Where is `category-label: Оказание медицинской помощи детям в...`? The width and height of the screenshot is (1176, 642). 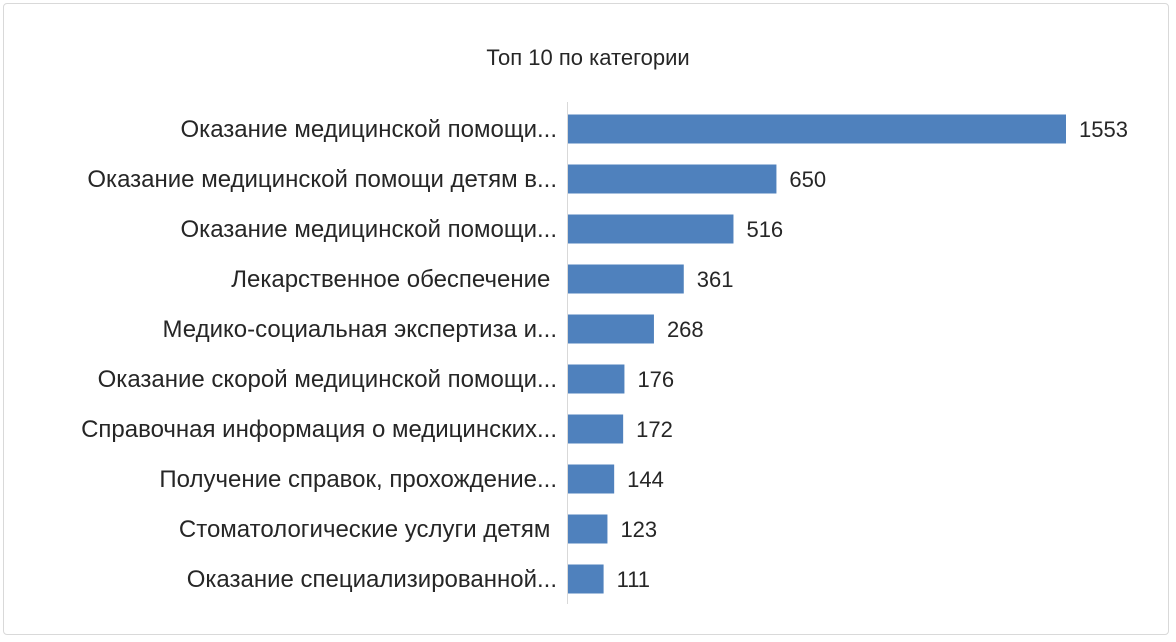 category-label: Оказание медицинской помощи детям в... is located at coordinates (322, 179).